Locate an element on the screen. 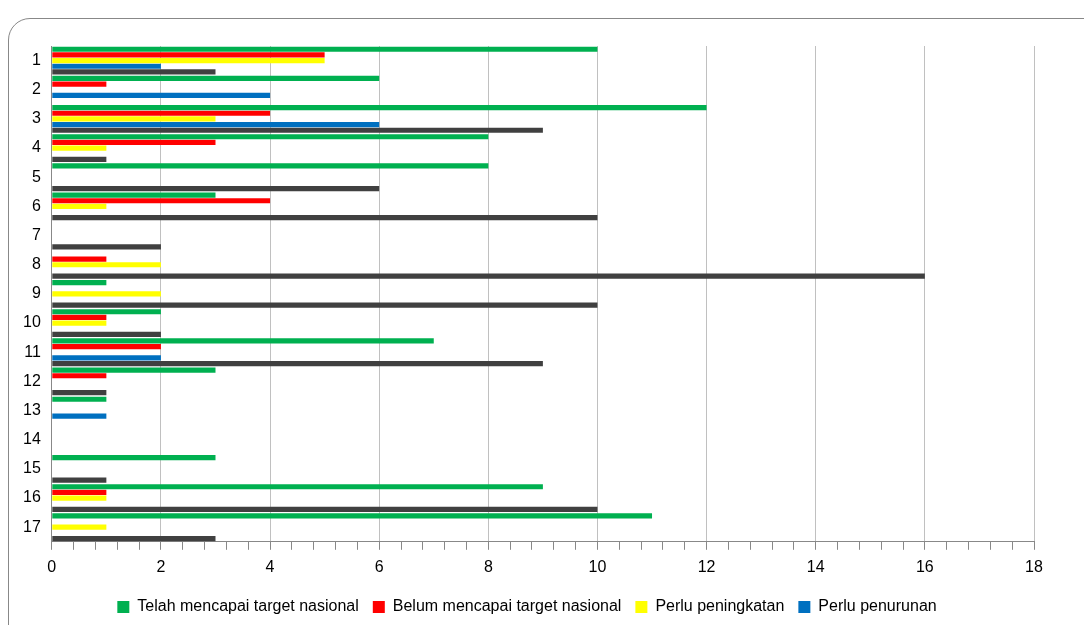  y-tick-label: 5 is located at coordinates (36, 176).